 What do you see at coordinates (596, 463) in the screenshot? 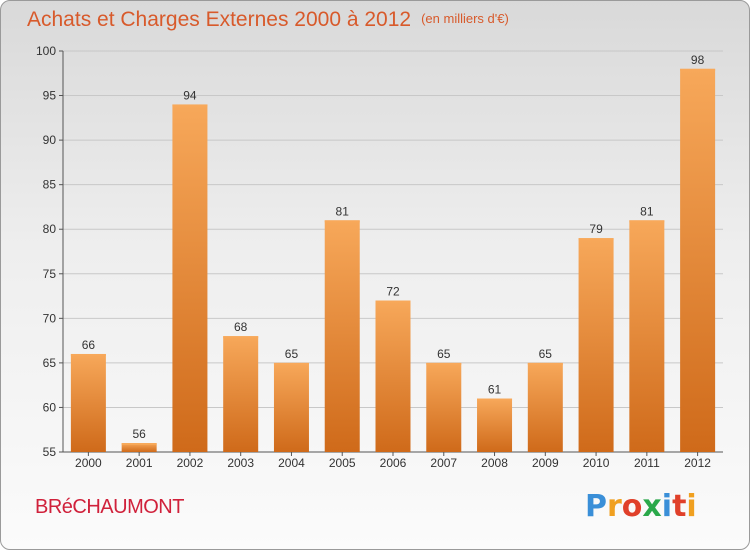
I see `x-tick-label: 2010` at bounding box center [596, 463].